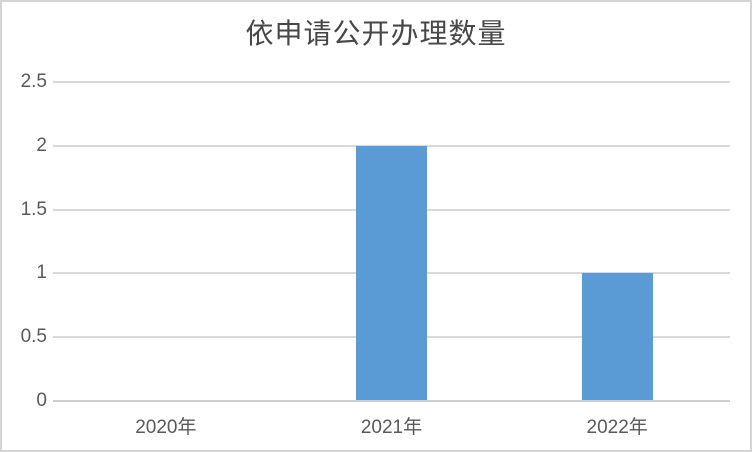  Describe the element at coordinates (33, 337) in the screenshot. I see `y-axis-tick-label: 0.5` at that location.